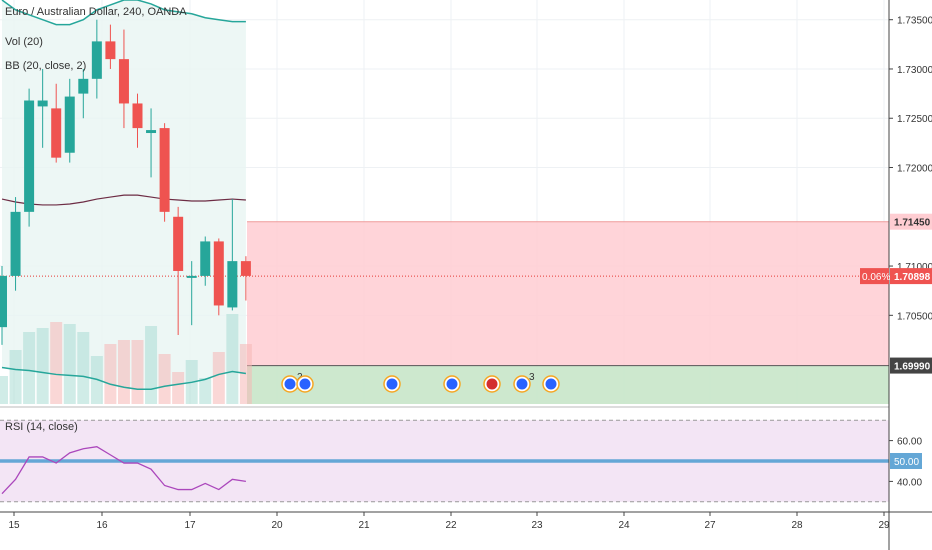 This screenshot has height=550, width=932. I want to click on bollinger-upper, so click(123, 13).